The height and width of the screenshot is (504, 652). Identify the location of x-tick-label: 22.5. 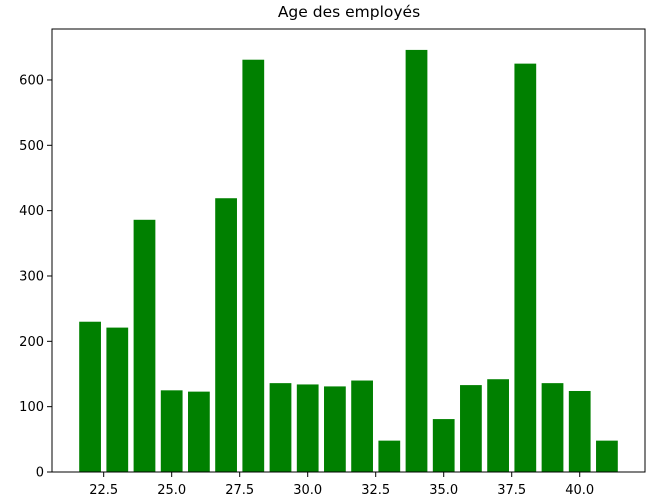
(103, 490).